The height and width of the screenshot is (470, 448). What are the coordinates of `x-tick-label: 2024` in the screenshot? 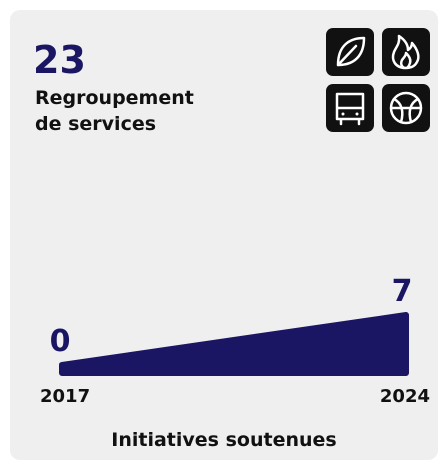 It's located at (405, 396).